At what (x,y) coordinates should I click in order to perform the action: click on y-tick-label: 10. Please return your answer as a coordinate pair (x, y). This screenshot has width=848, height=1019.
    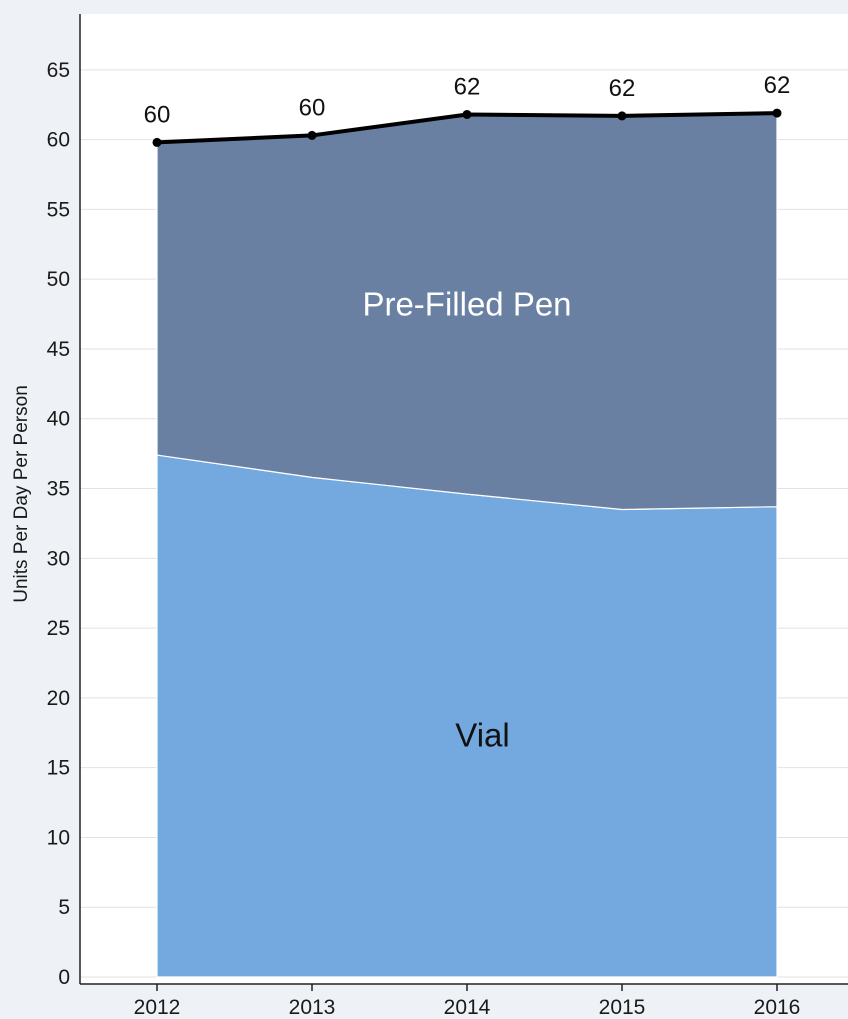
    Looking at the image, I should click on (58, 837).